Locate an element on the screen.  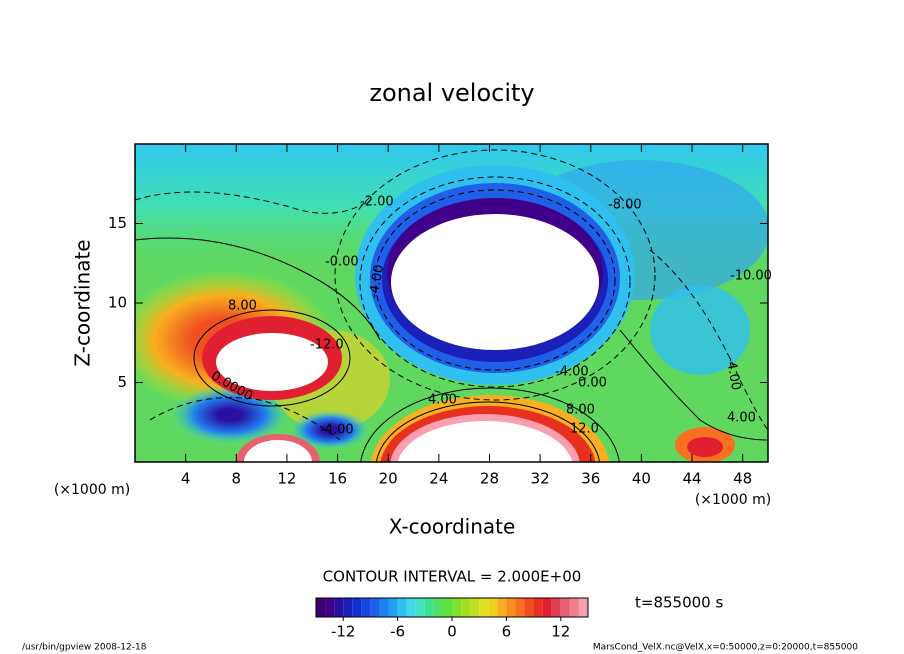
x-tick-label: 36 is located at coordinates (590, 479).